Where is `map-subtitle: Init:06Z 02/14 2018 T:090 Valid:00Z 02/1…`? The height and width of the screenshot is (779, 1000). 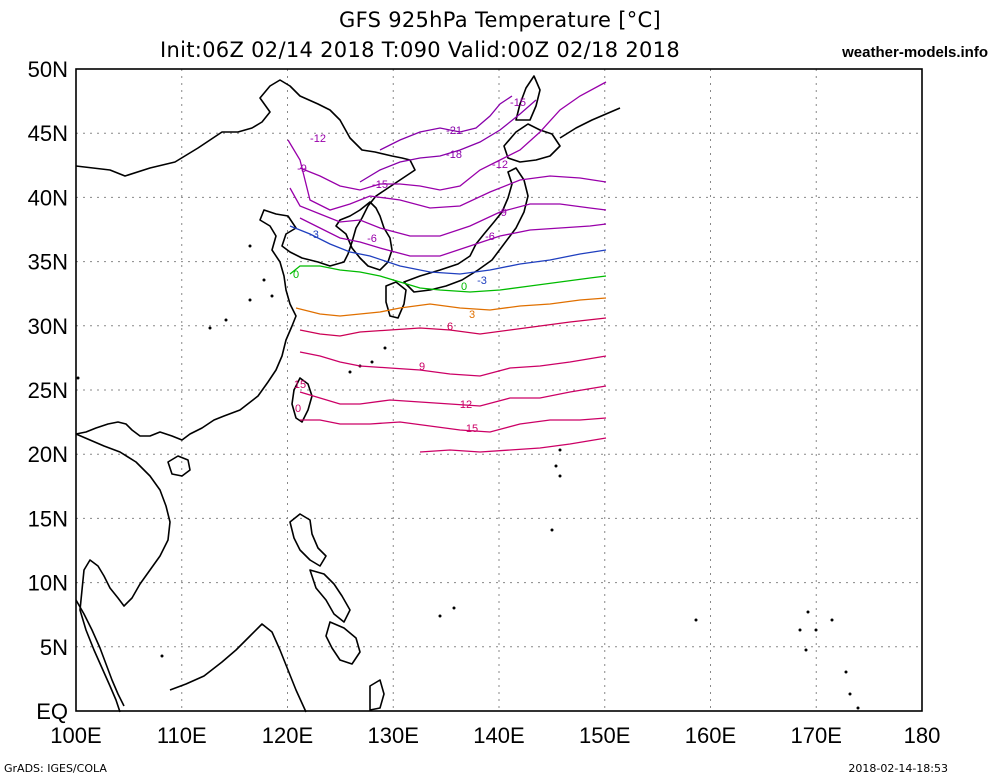
map-subtitle: Init:06Z 02/14 2018 T:090 Valid:00Z 02/1… is located at coordinates (420, 50).